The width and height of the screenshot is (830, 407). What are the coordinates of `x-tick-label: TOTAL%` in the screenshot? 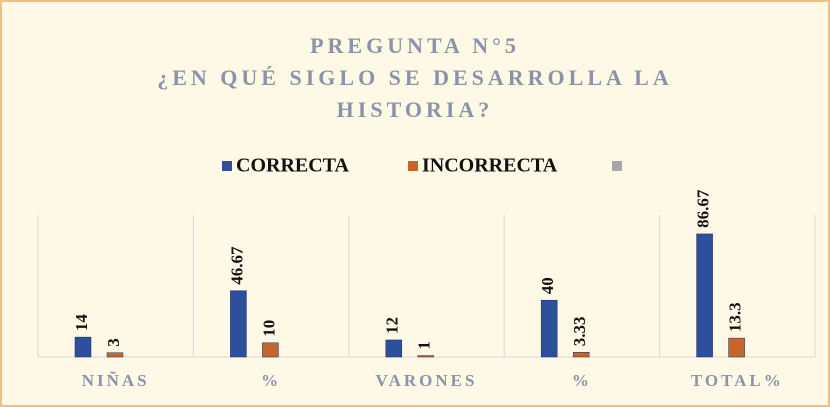 It's located at (737, 380).